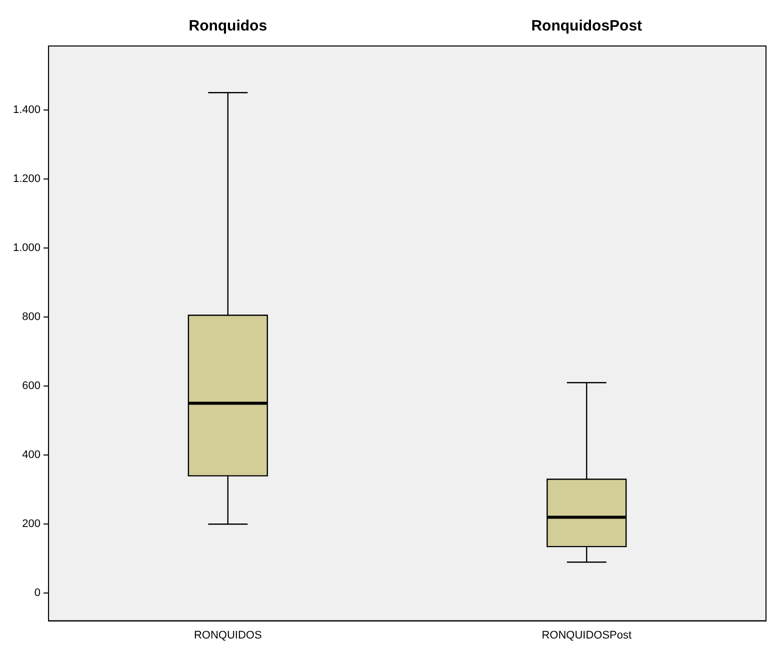  I want to click on y-tick-label: 1.400, so click(26, 110).